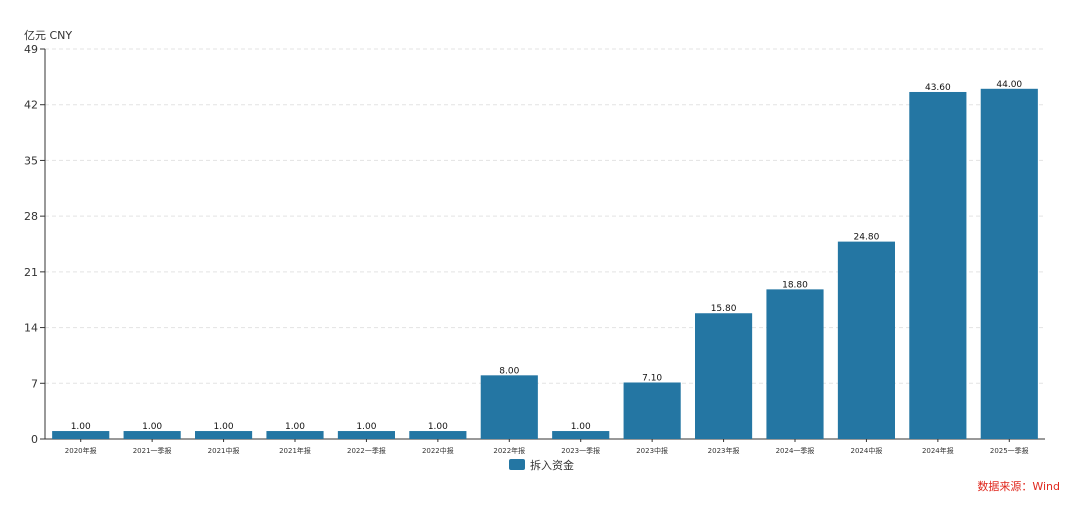 The image size is (1080, 507). I want to click on x-tick-label: 2021年报, so click(295, 450).